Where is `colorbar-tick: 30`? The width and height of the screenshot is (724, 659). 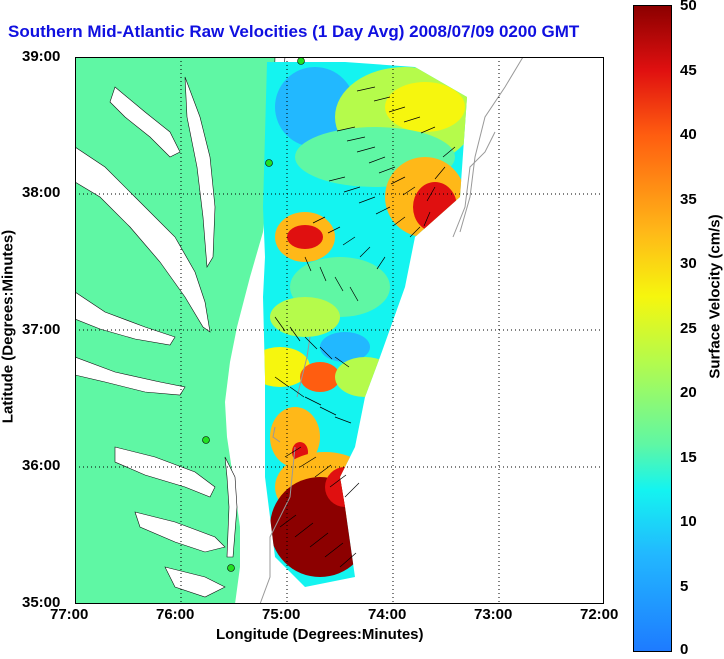 colorbar-tick: 30 is located at coordinates (688, 263).